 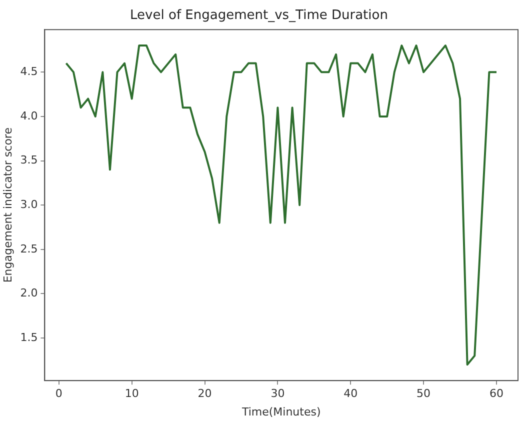 What do you see at coordinates (131, 393) in the screenshot?
I see `x-tick-label: 10` at bounding box center [131, 393].